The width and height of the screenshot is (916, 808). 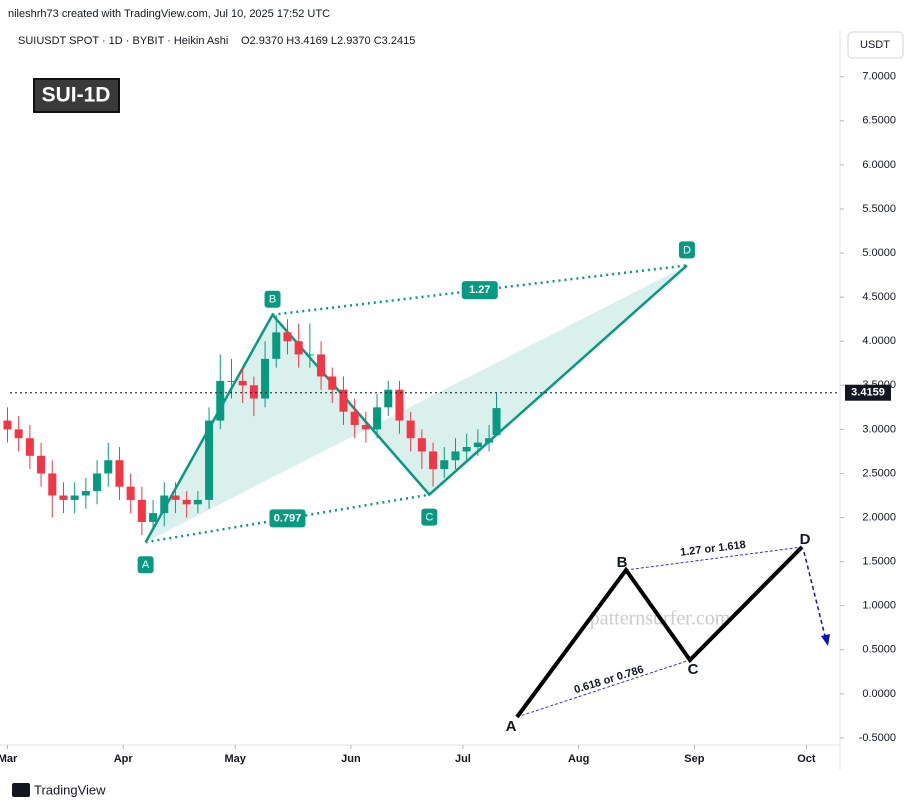 What do you see at coordinates (714, 558) in the screenshot?
I see `schematic-bd-line` at bounding box center [714, 558].